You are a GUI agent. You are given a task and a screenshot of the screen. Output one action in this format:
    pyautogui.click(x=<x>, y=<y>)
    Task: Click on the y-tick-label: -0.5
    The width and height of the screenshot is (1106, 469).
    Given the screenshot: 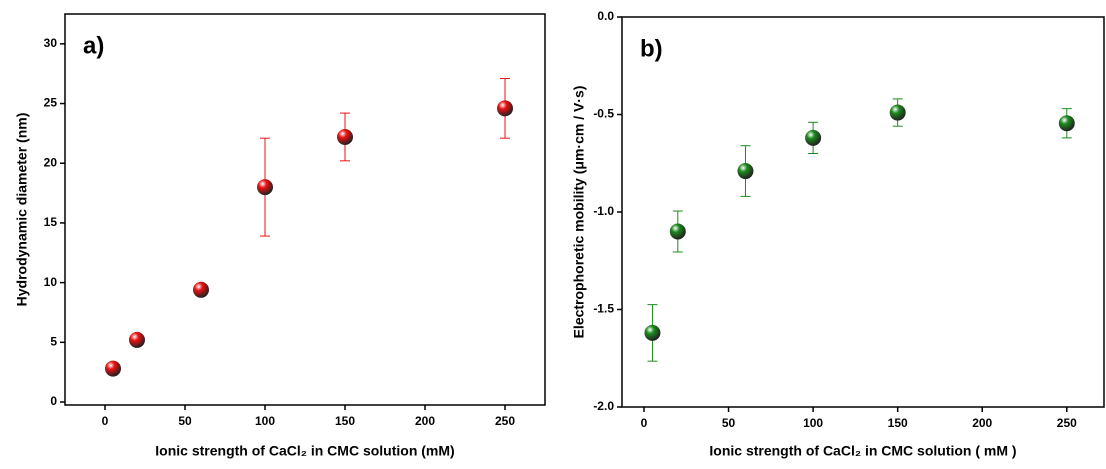 What is the action you would take?
    pyautogui.click(x=603, y=114)
    